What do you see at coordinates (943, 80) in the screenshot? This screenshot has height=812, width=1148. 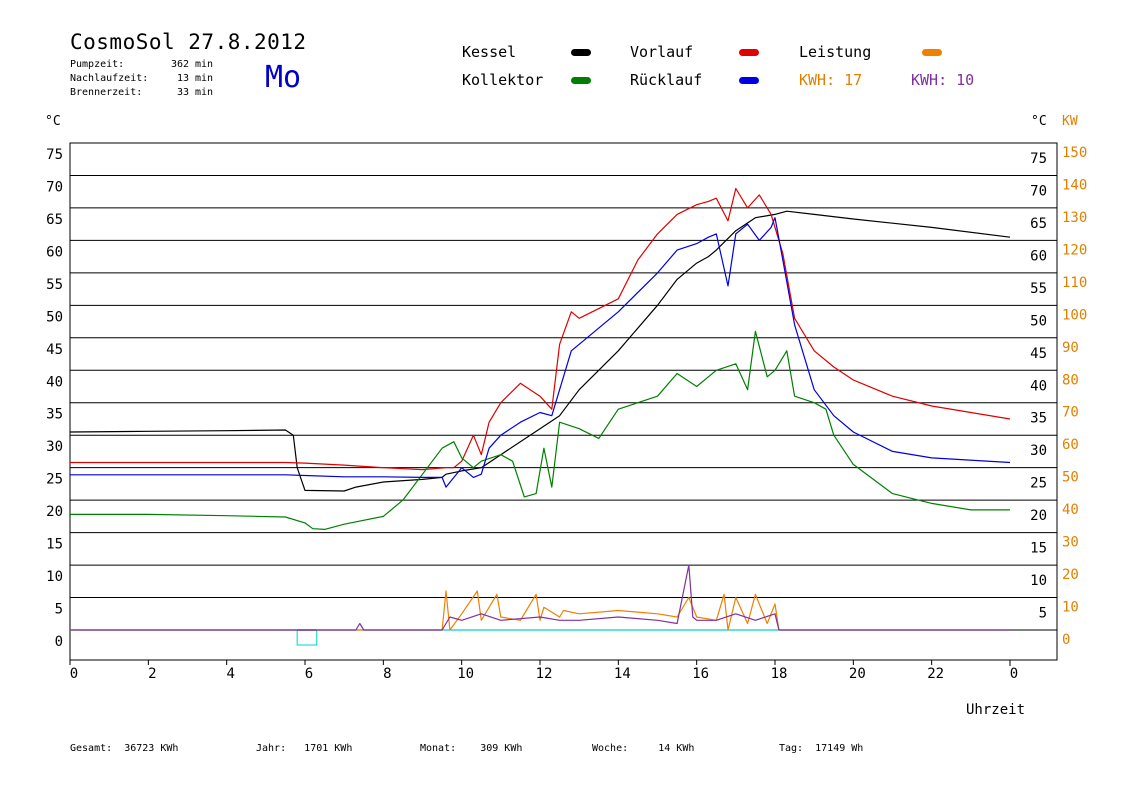 I see `kwh-purple: KWH: 10` at bounding box center [943, 80].